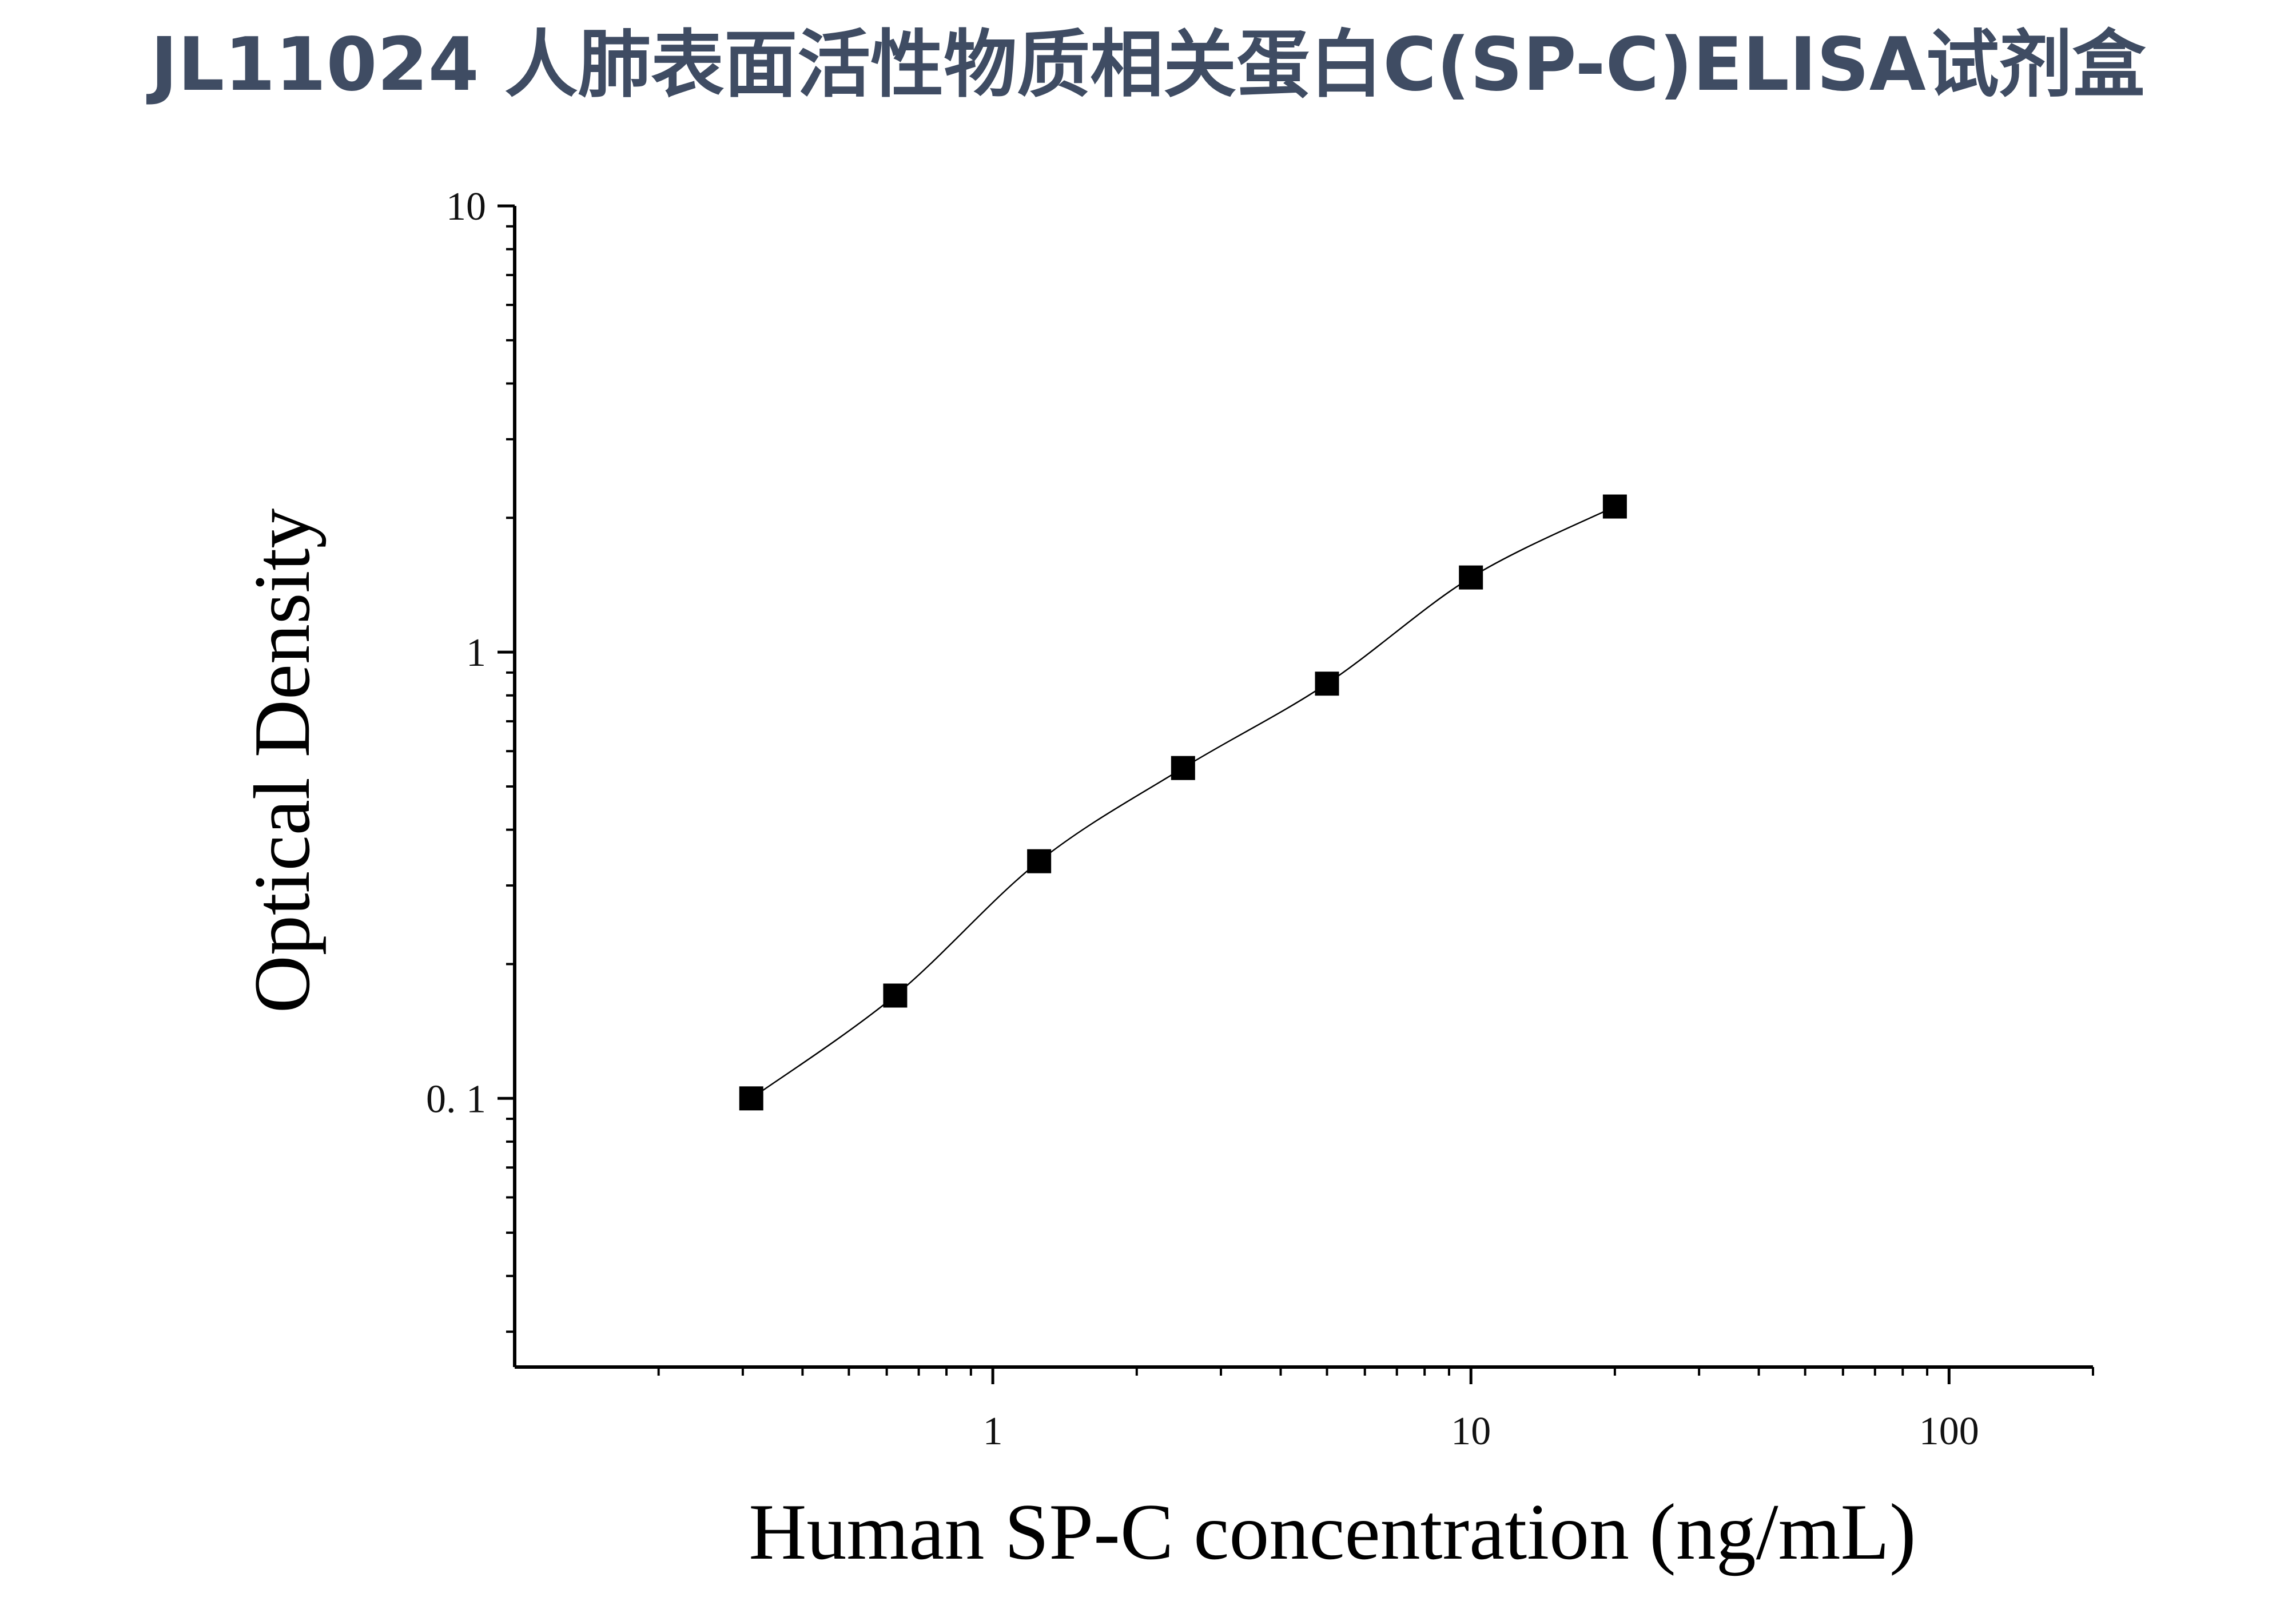 This screenshot has width=2296, height=1605. Describe the element at coordinates (993, 1431) in the screenshot. I see `x-tick-label: 1` at that location.